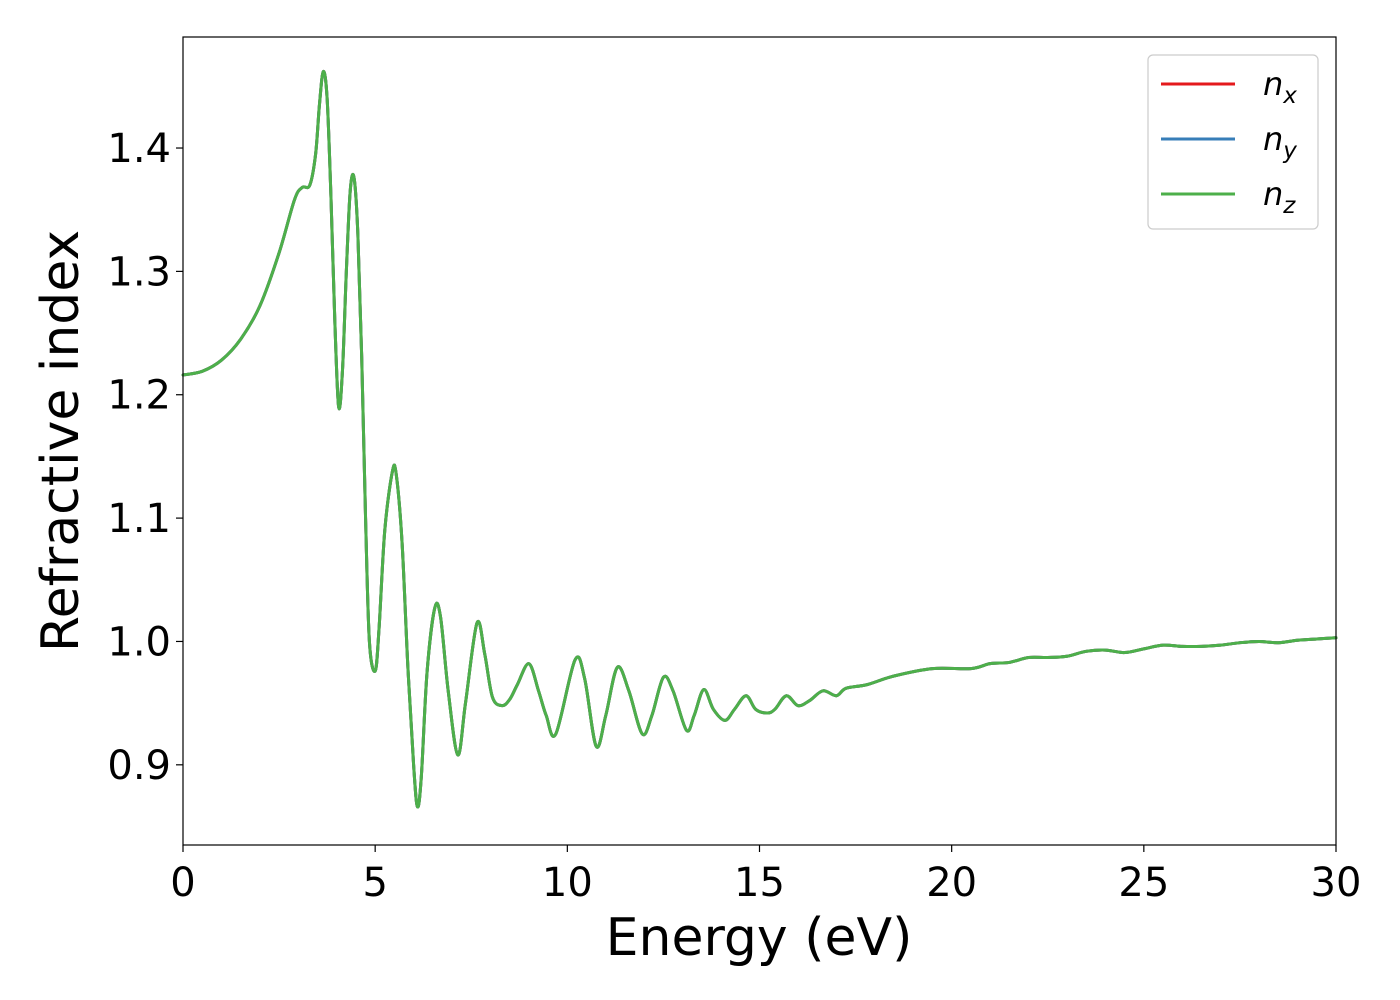  I want to click on x-axis: 0 5 10 15 20 25 30, so click(765, 875).